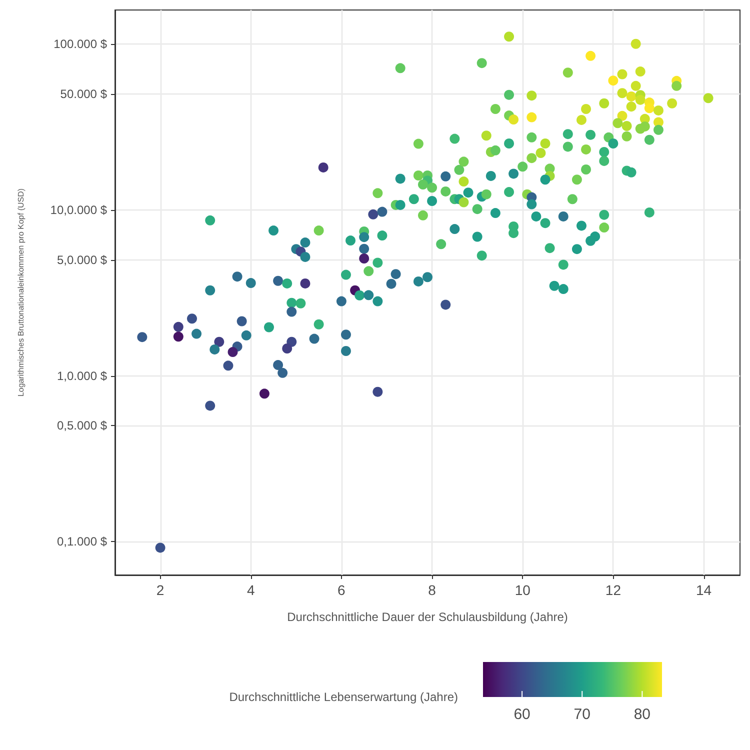  Describe the element at coordinates (79, 209) in the screenshot. I see `y-tick-label: 10,0.000 $` at that location.